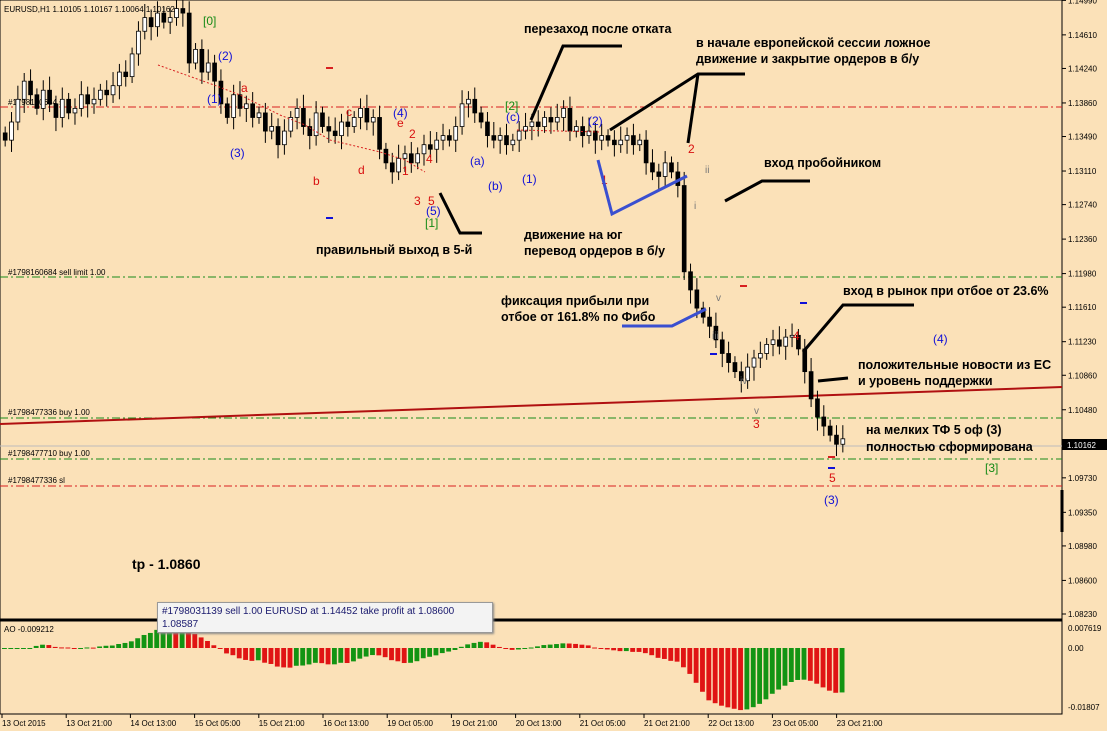  Describe the element at coordinates (1082, 307) in the screenshot. I see `price-tick-label: 1.11610` at that location.